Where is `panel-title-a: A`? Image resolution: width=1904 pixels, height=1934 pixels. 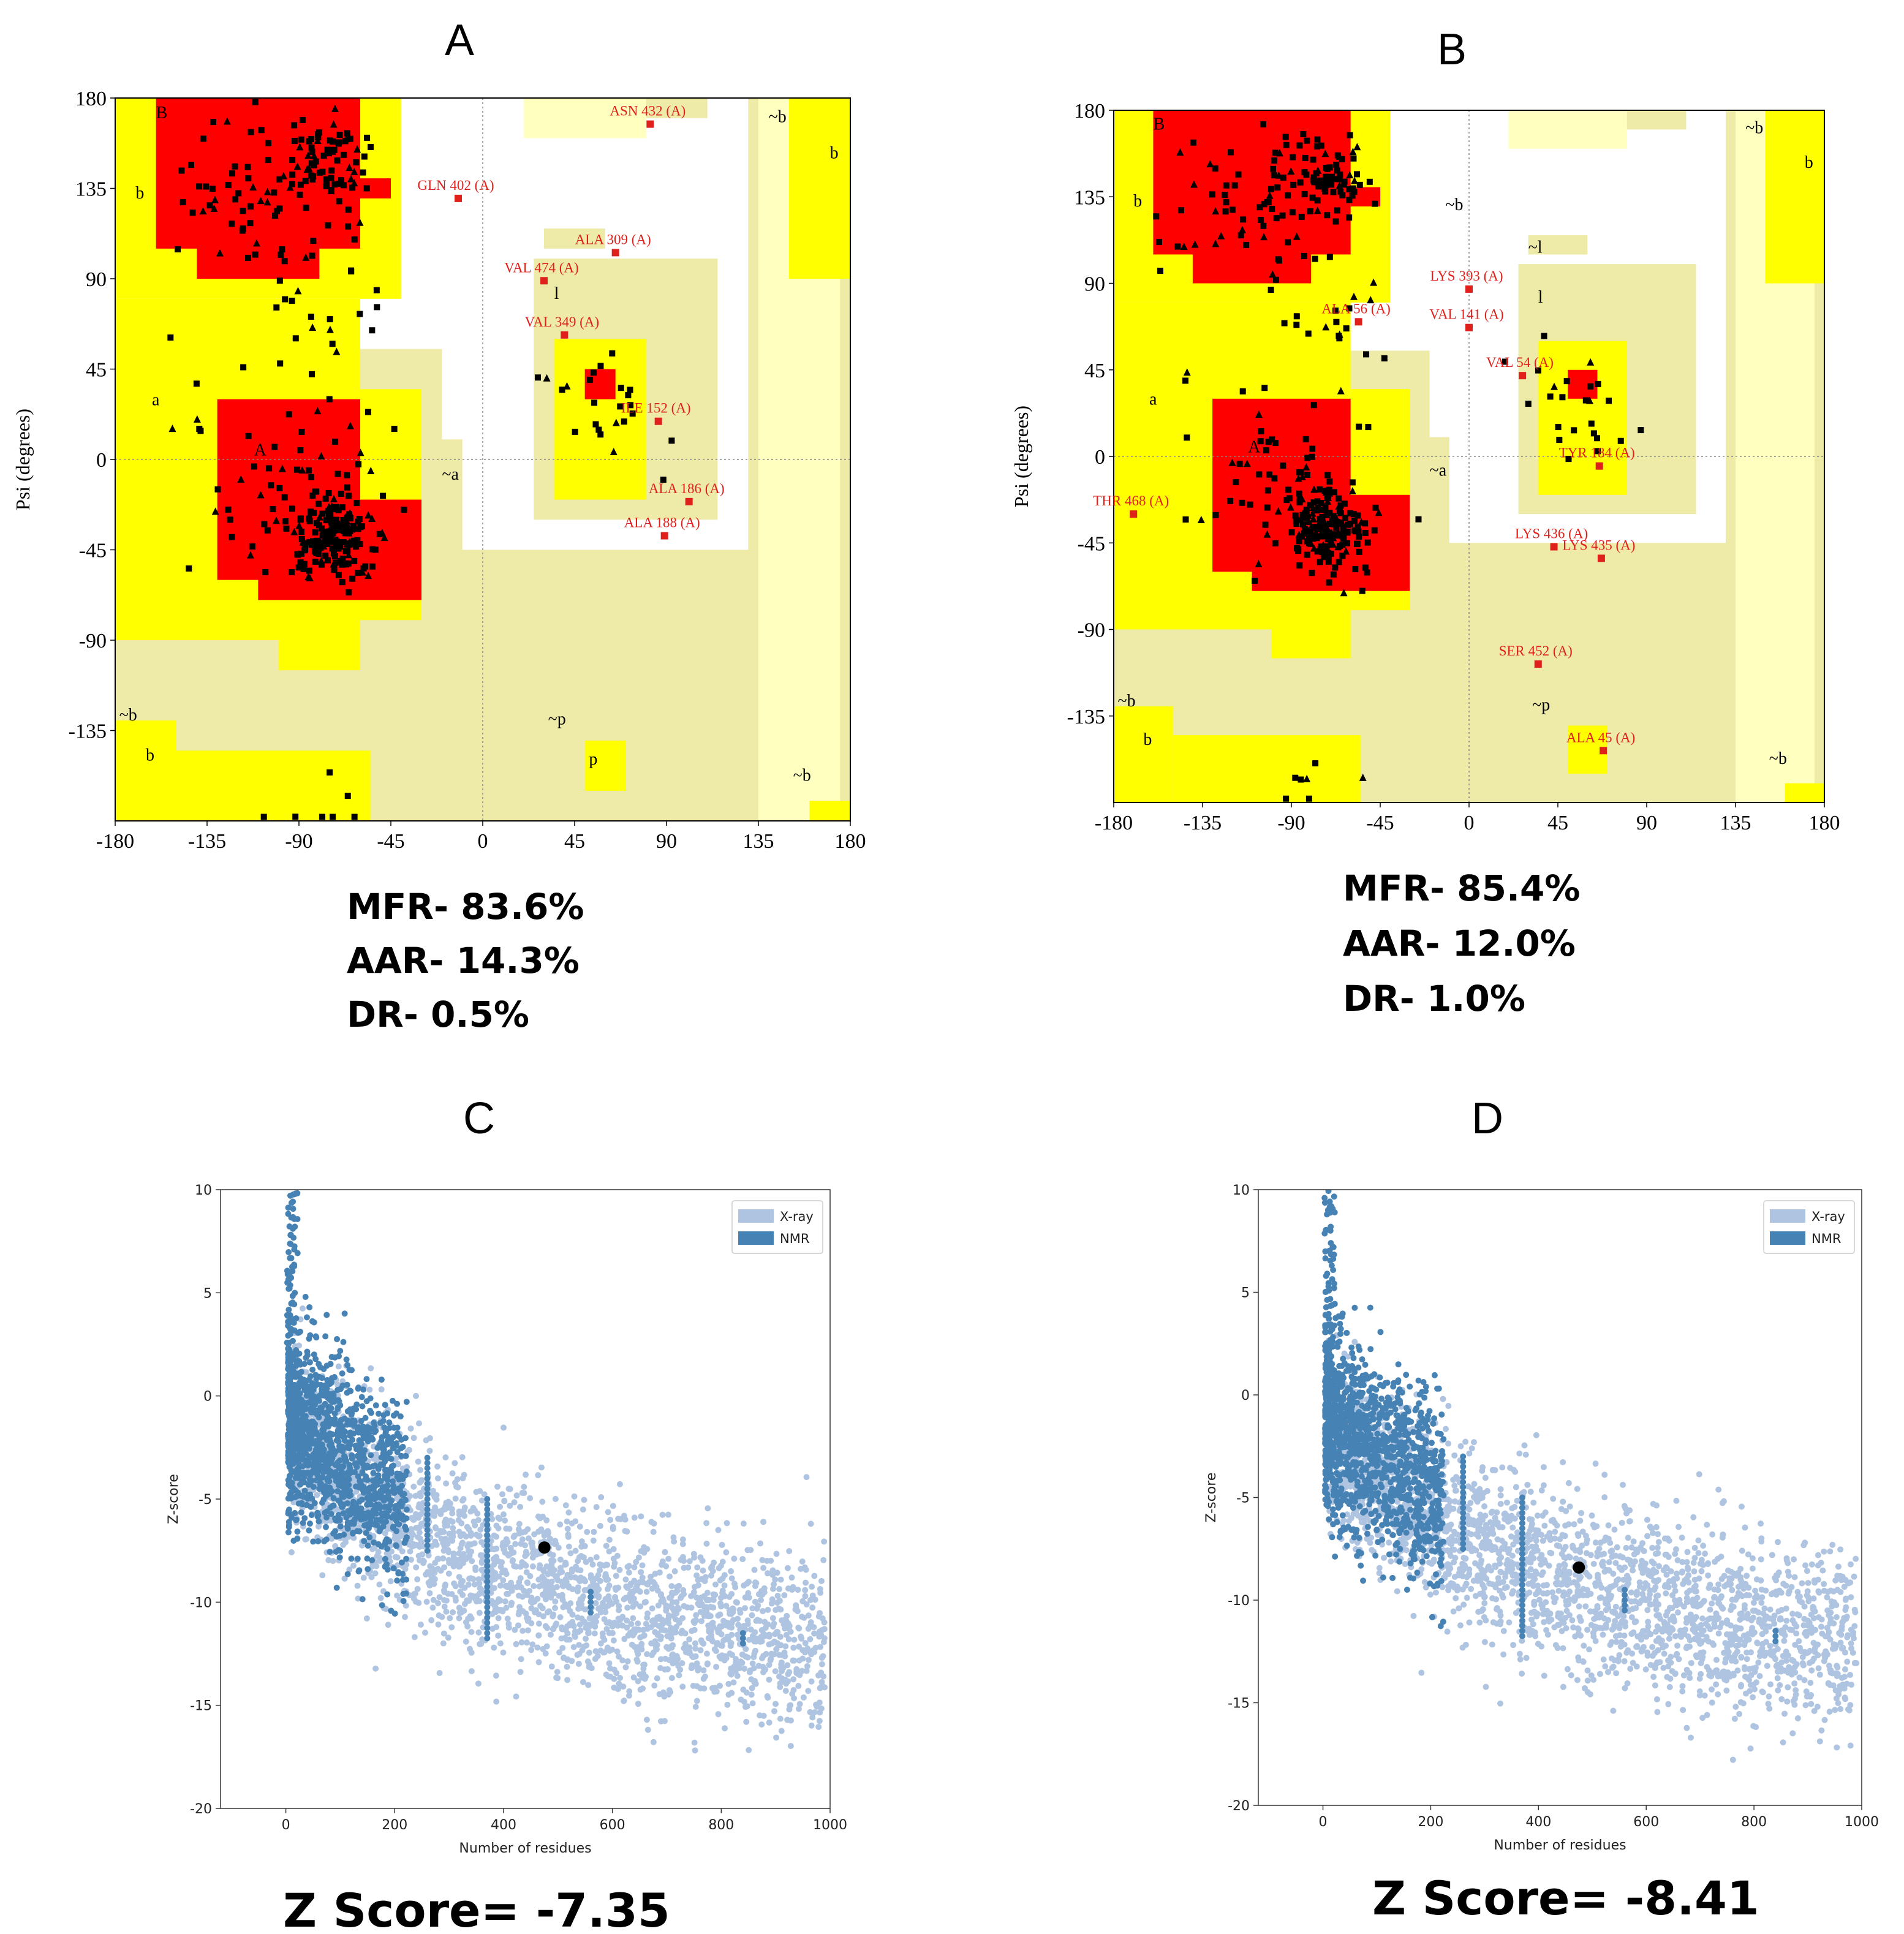 panel-title-a: A is located at coordinates (459, 40).